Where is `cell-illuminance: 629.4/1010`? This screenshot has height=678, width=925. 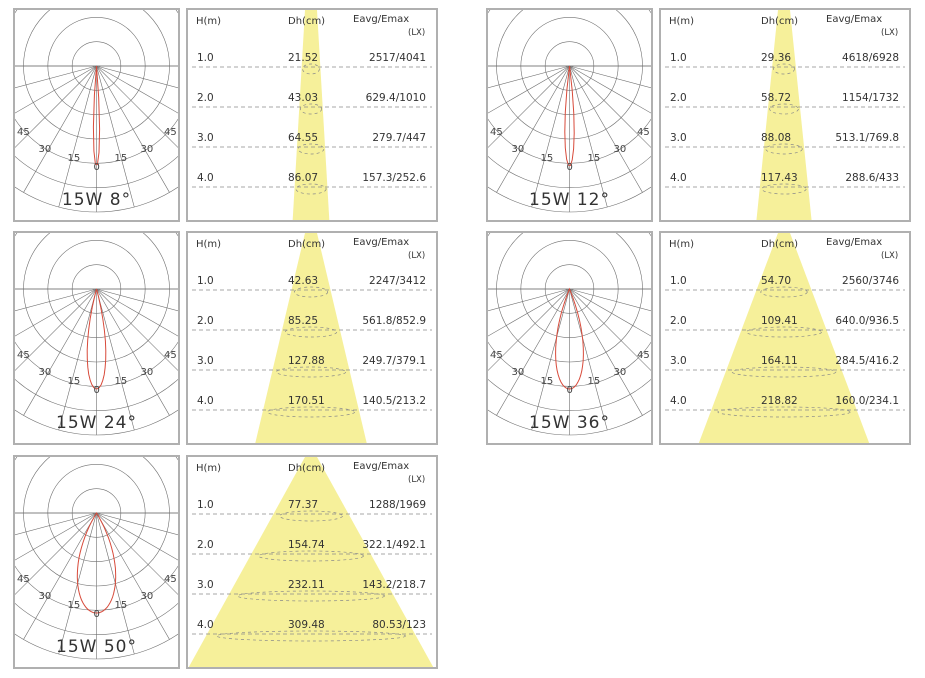 cell-illuminance: 629.4/1010 is located at coordinates (395, 98).